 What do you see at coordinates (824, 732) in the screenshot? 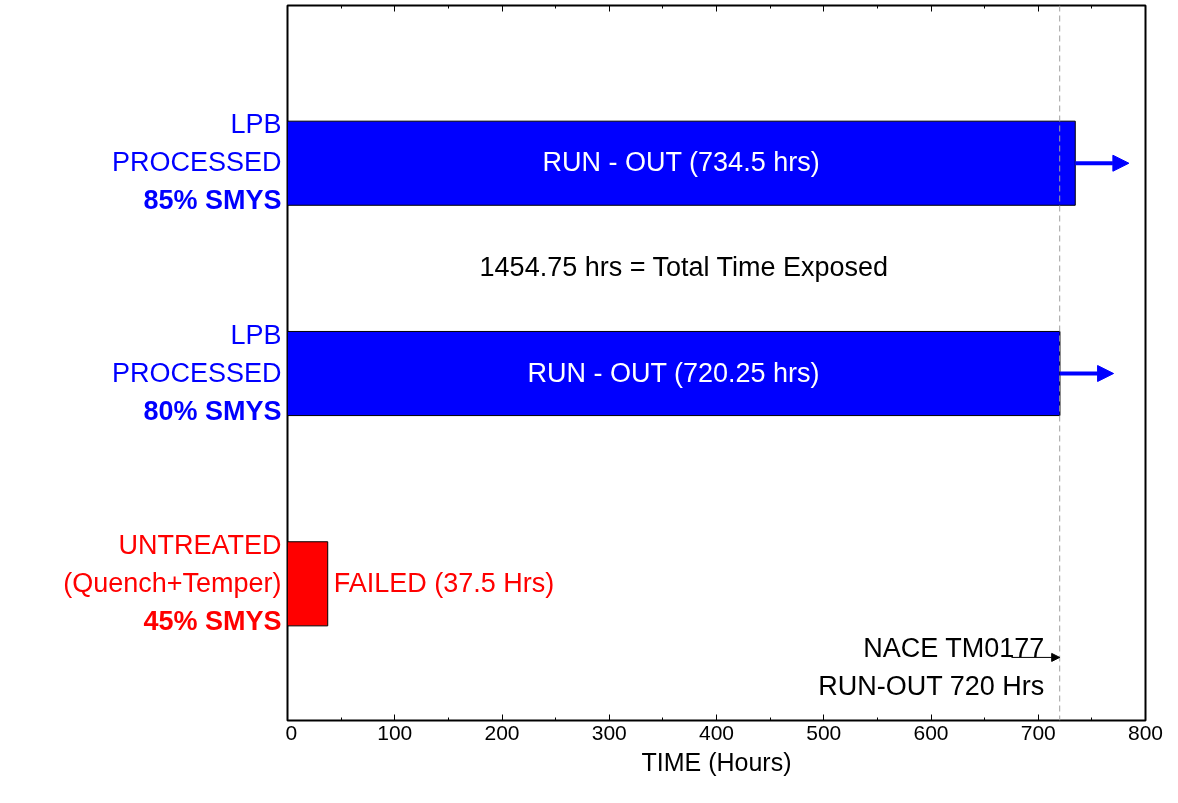
I see `x-tick-label: 500` at bounding box center [824, 732].